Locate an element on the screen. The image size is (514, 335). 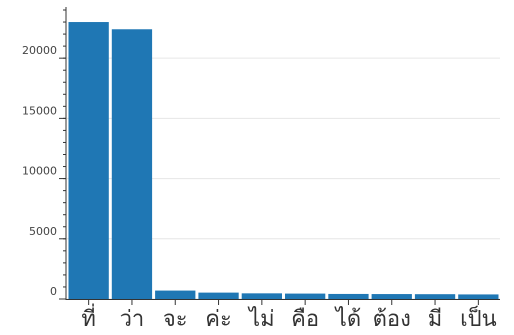
y-tick-label-1: 5000 is located at coordinates (43, 231).